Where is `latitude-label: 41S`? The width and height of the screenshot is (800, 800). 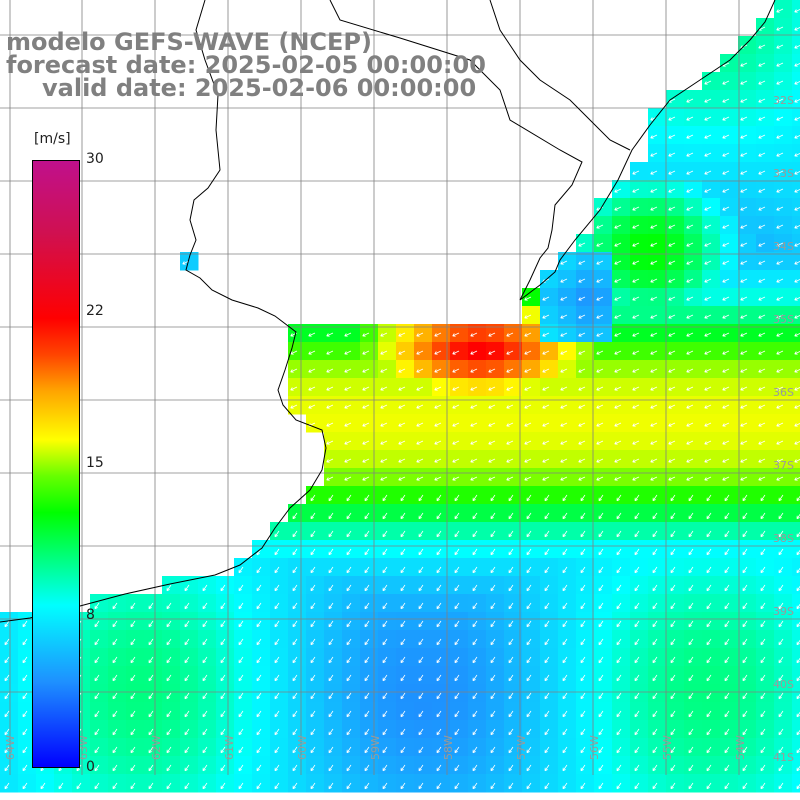 latitude-label: 41S is located at coordinates (783, 757).